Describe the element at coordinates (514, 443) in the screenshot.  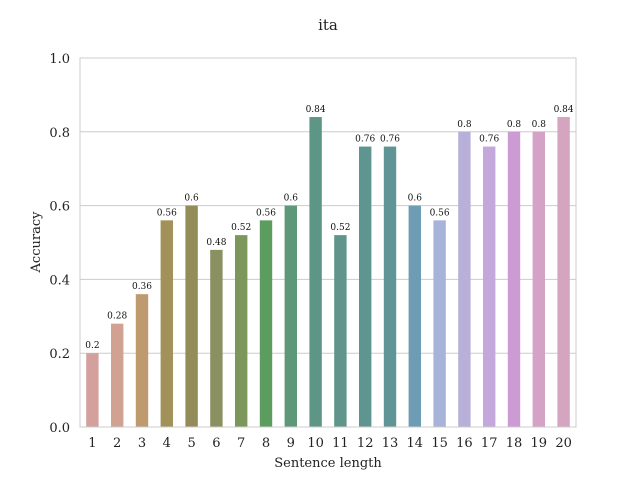
I see `x-tick-label: 18` at that location.